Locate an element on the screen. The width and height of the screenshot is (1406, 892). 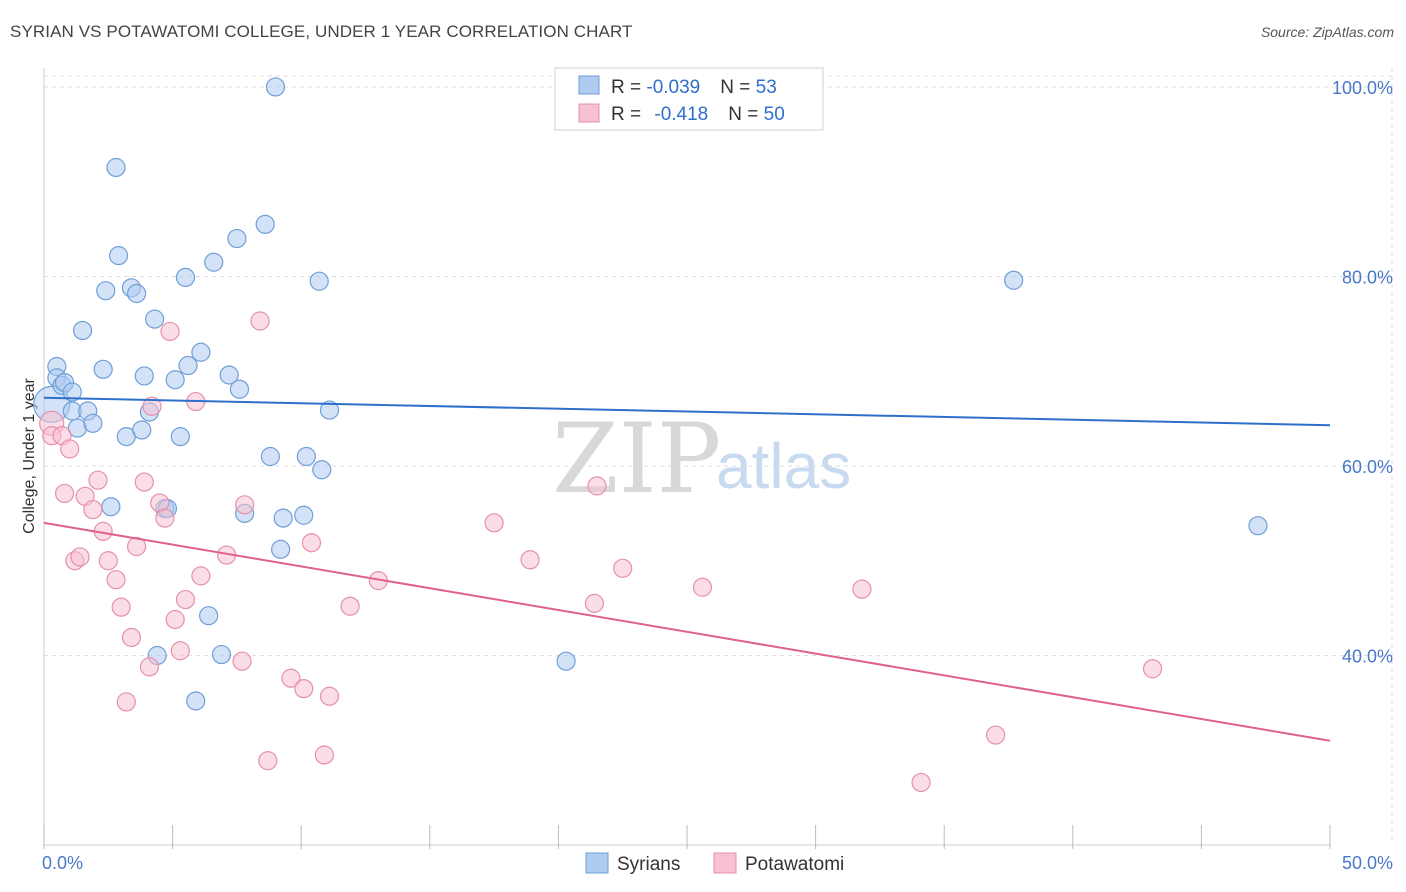
watermark: ZIP atlas is located at coordinates (701, 459).